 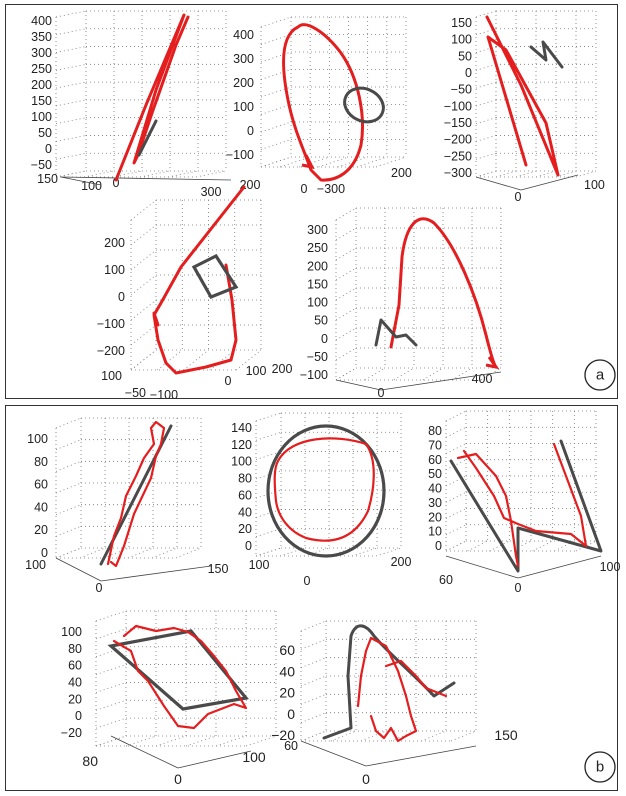 What do you see at coordinates (41, 53) in the screenshot?
I see `z-tick-label: 300` at bounding box center [41, 53].